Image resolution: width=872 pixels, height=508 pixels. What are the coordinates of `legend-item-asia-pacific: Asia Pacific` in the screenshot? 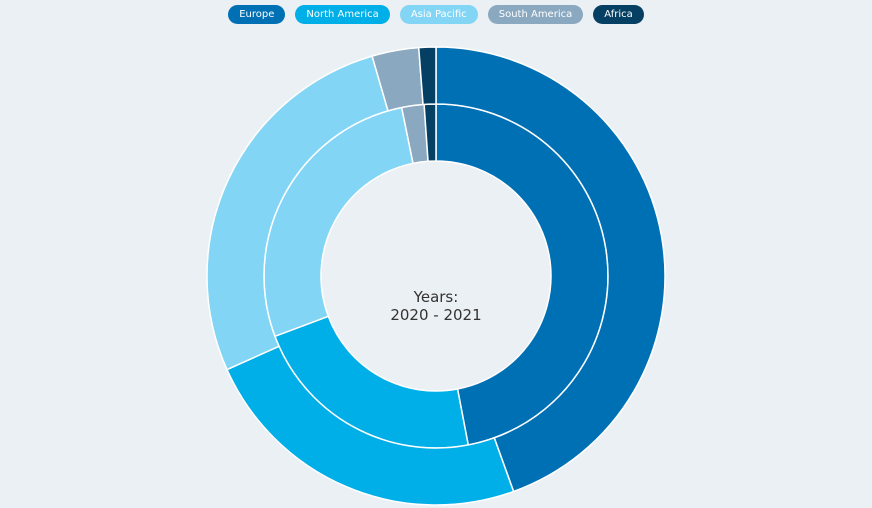 It's located at (438, 14).